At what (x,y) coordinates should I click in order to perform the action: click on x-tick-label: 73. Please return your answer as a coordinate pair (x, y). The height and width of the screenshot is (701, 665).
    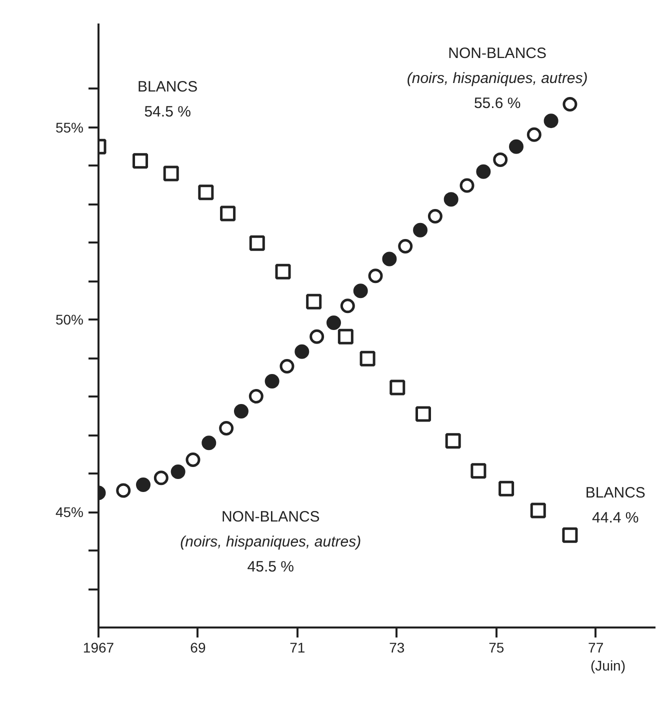
    Looking at the image, I should click on (397, 648).